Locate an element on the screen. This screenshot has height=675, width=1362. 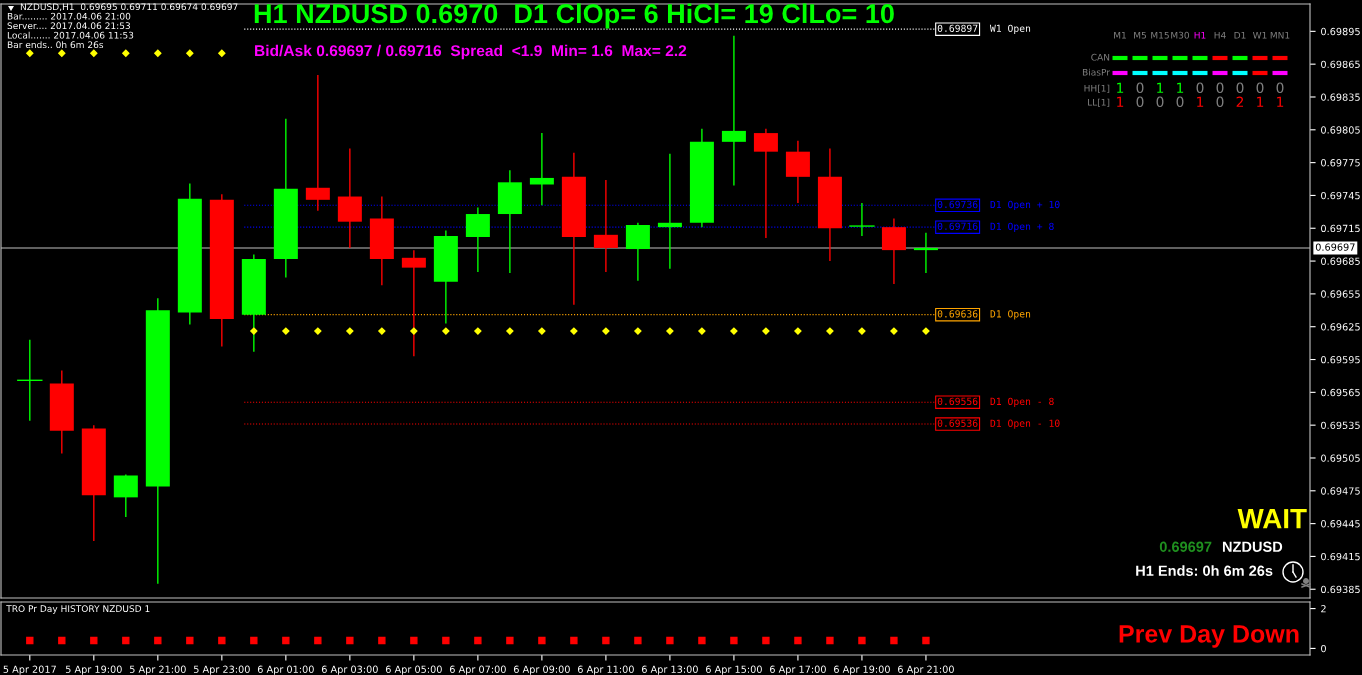
category-label: MN1 is located at coordinates (1280, 35).